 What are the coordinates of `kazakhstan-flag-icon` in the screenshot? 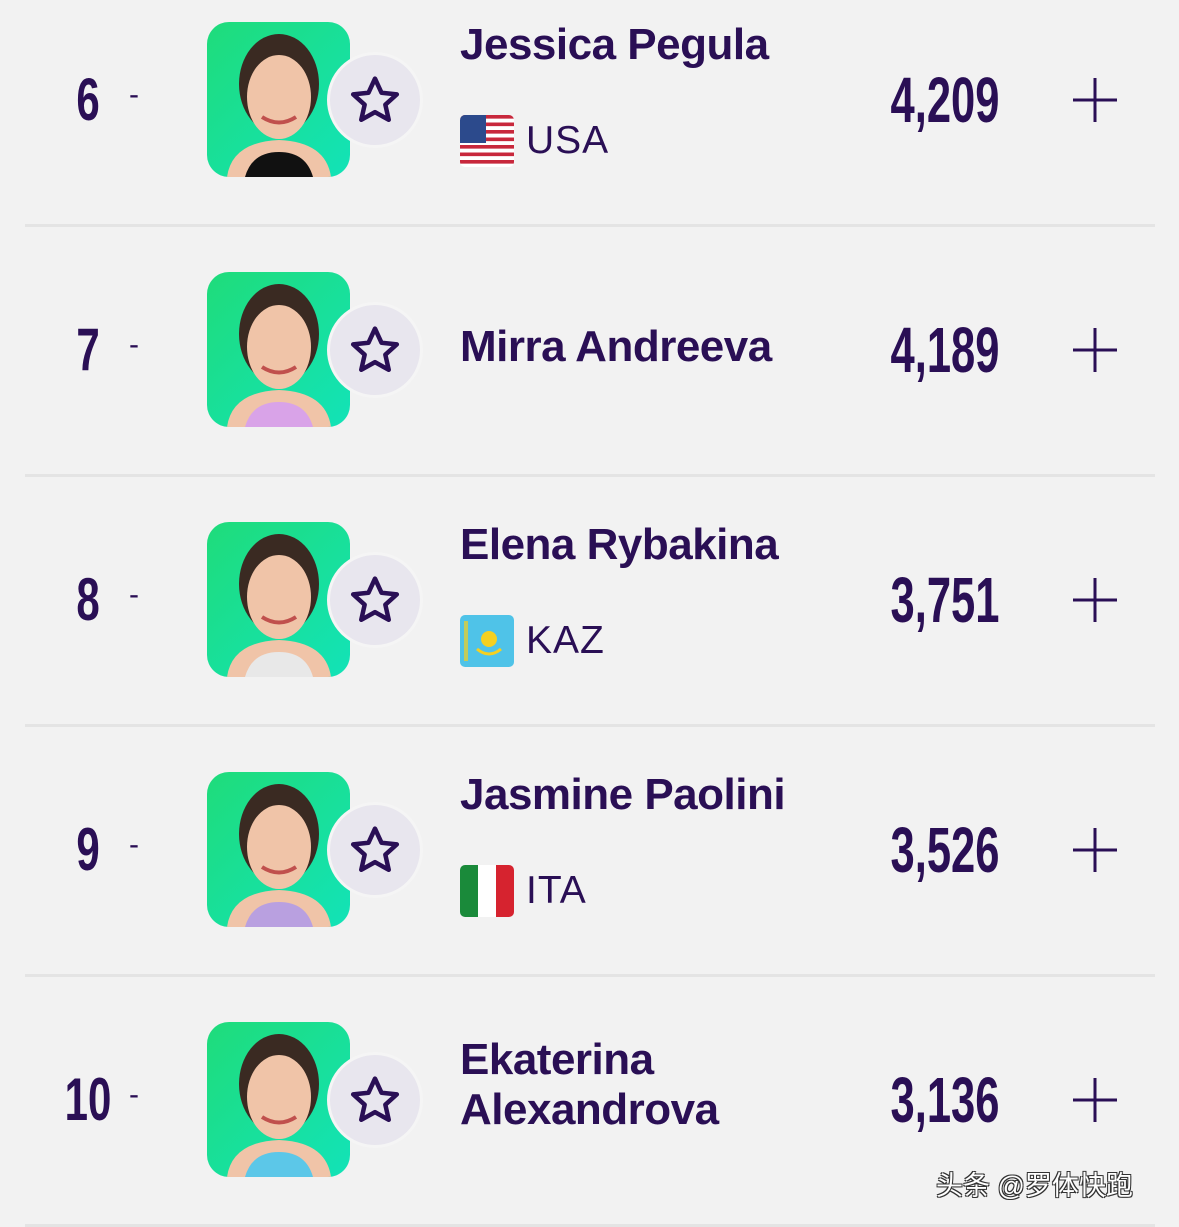 It's located at (487, 641).